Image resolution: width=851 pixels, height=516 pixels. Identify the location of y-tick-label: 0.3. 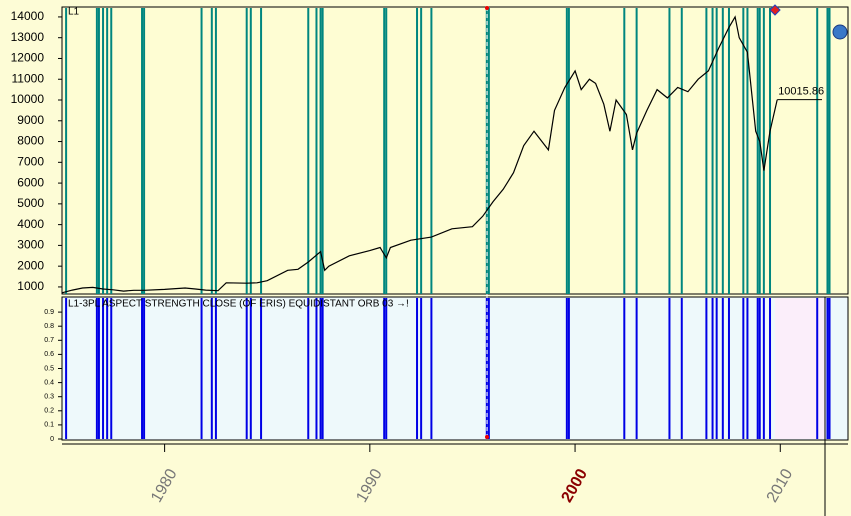
(49, 397).